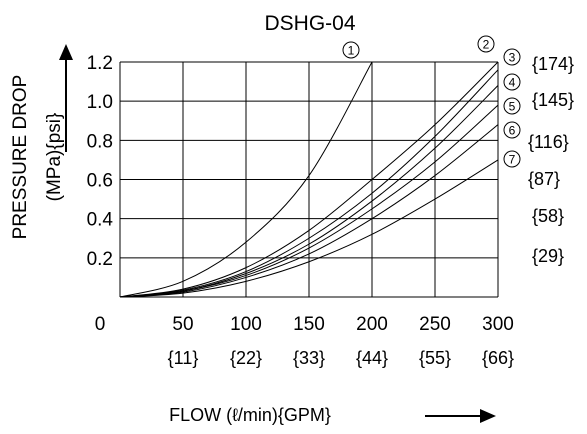 Image resolution: width=587 pixels, height=434 pixels. Describe the element at coordinates (435, 358) in the screenshot. I see `x-tick-label-gpm: {55}` at that location.